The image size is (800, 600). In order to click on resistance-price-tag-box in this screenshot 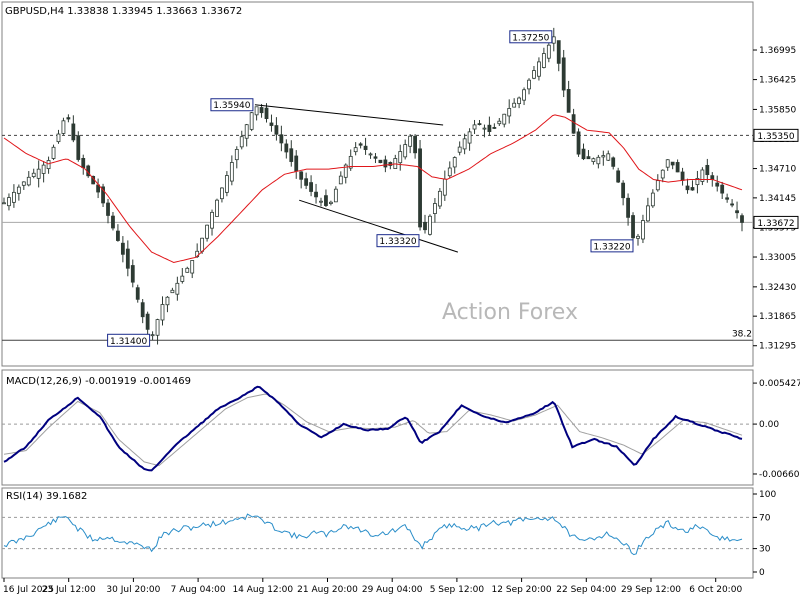, I will do `click(776, 135)`.